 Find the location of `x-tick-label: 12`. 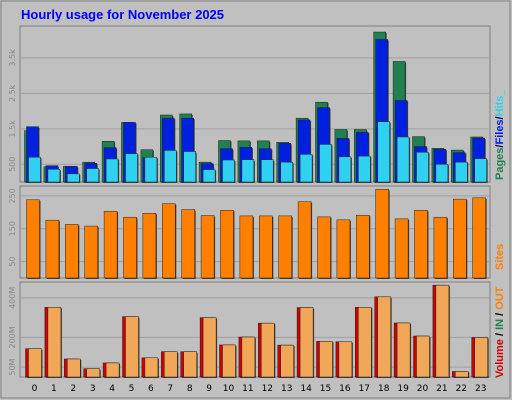

x-tick-label: 12 is located at coordinates (267, 389).